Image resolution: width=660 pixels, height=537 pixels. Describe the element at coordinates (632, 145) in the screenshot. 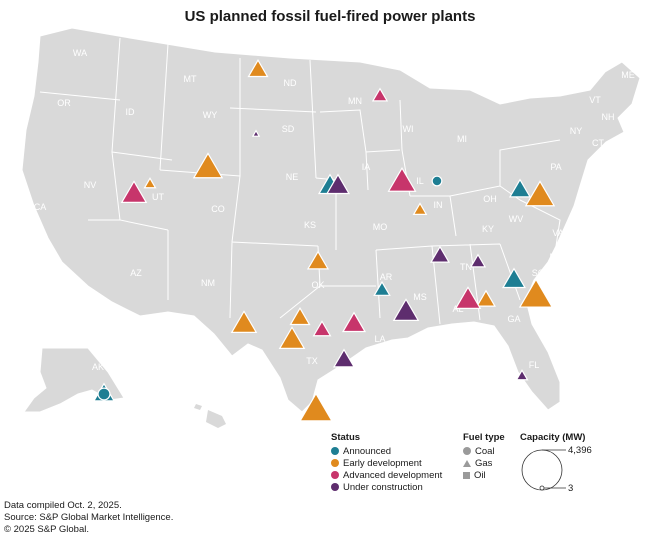

I see `state-label-ri: RI` at that location.